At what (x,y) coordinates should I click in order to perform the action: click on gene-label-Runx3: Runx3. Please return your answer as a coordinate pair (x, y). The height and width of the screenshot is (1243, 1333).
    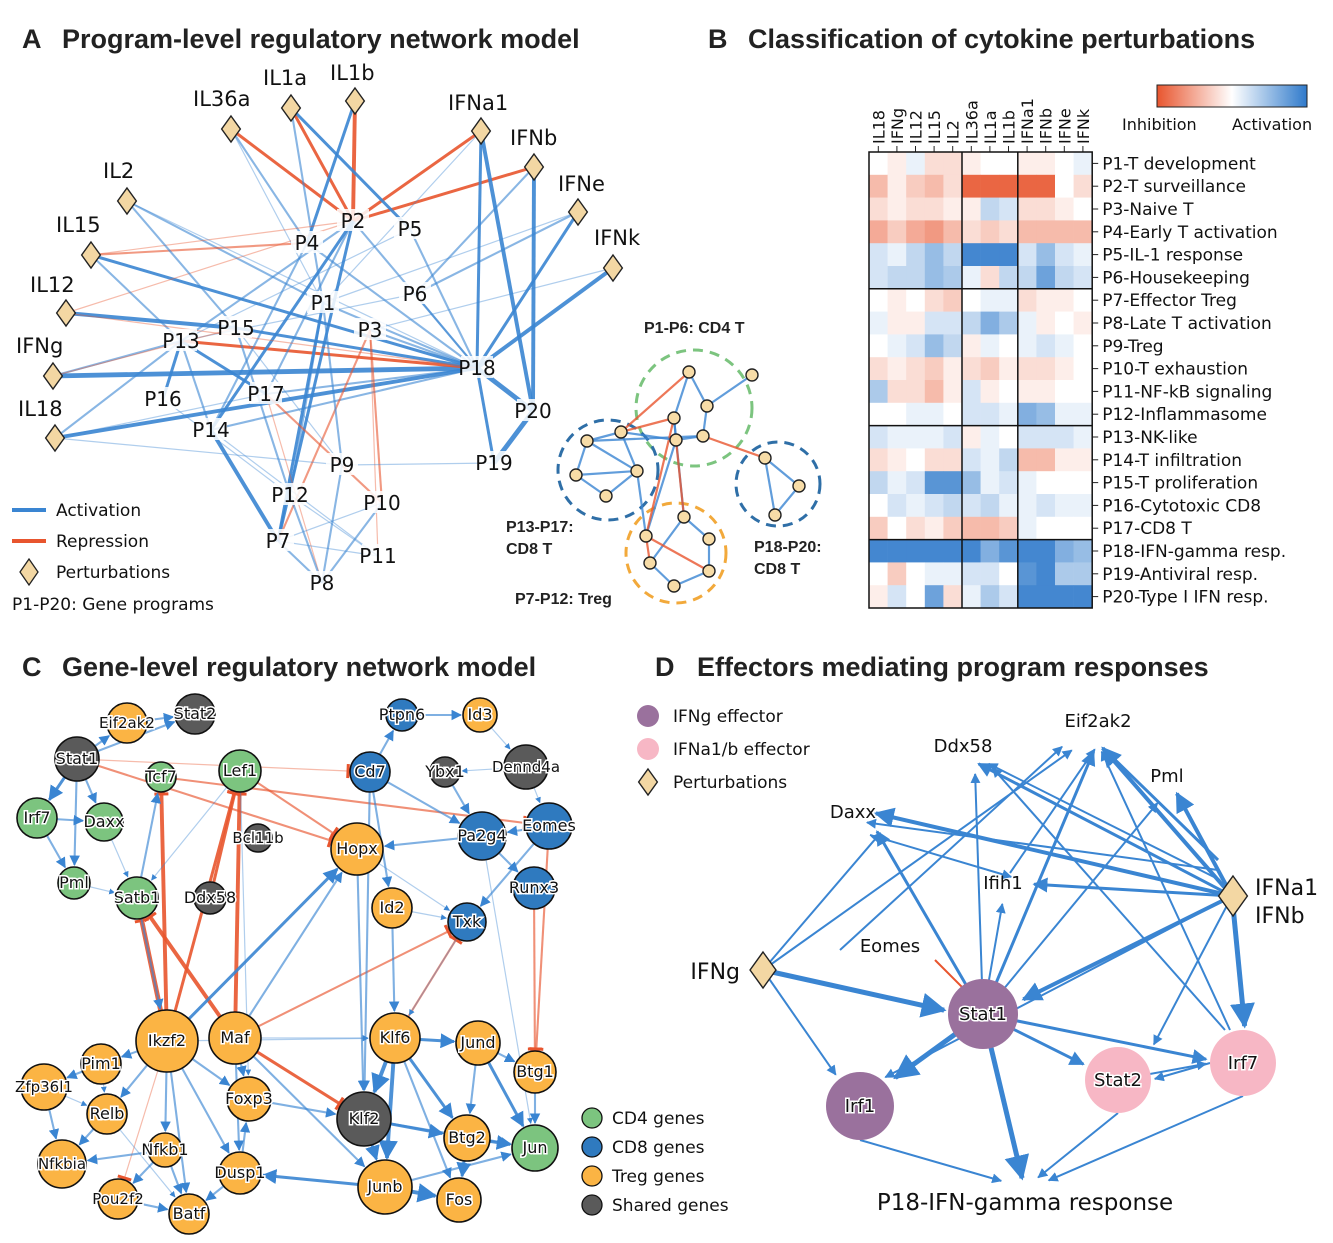
    Looking at the image, I should click on (534, 887).